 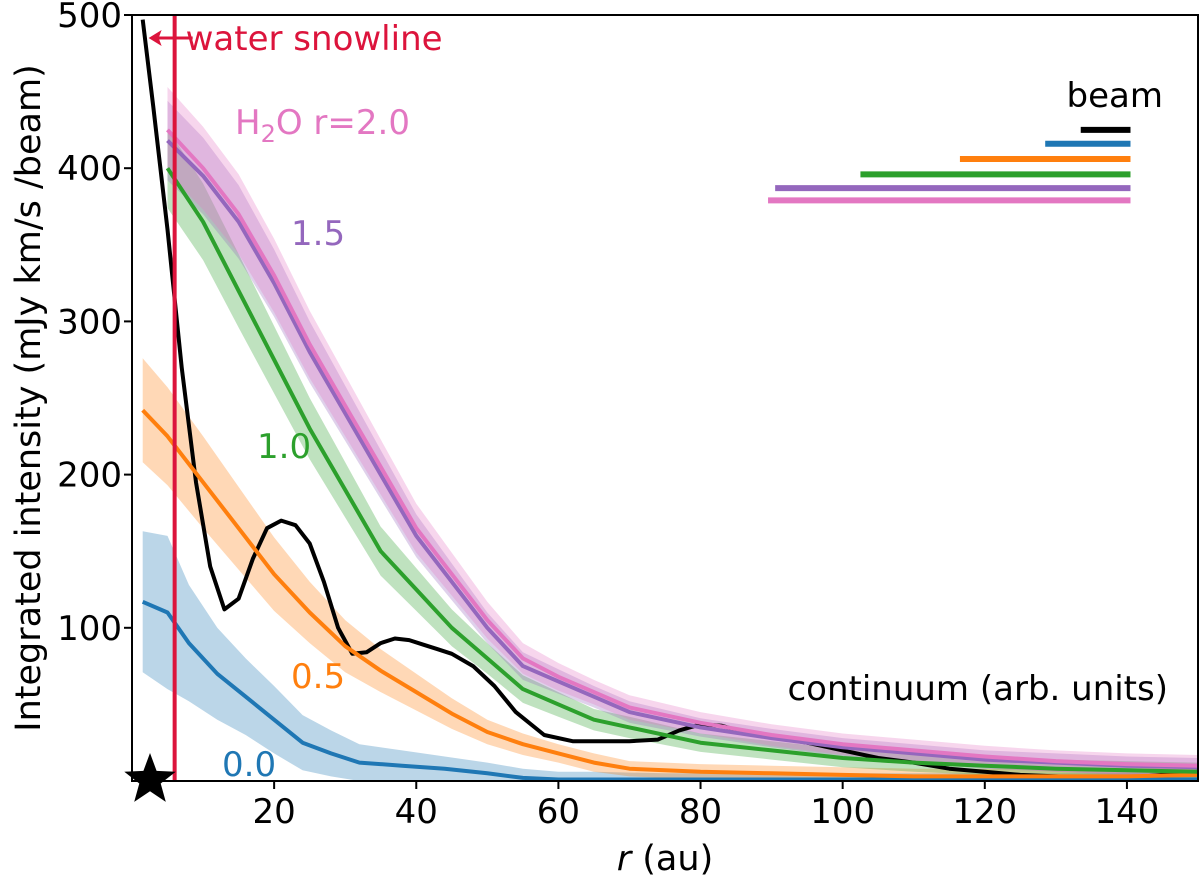 I want to click on y-tick-label-2: 300, so click(x=89, y=322).